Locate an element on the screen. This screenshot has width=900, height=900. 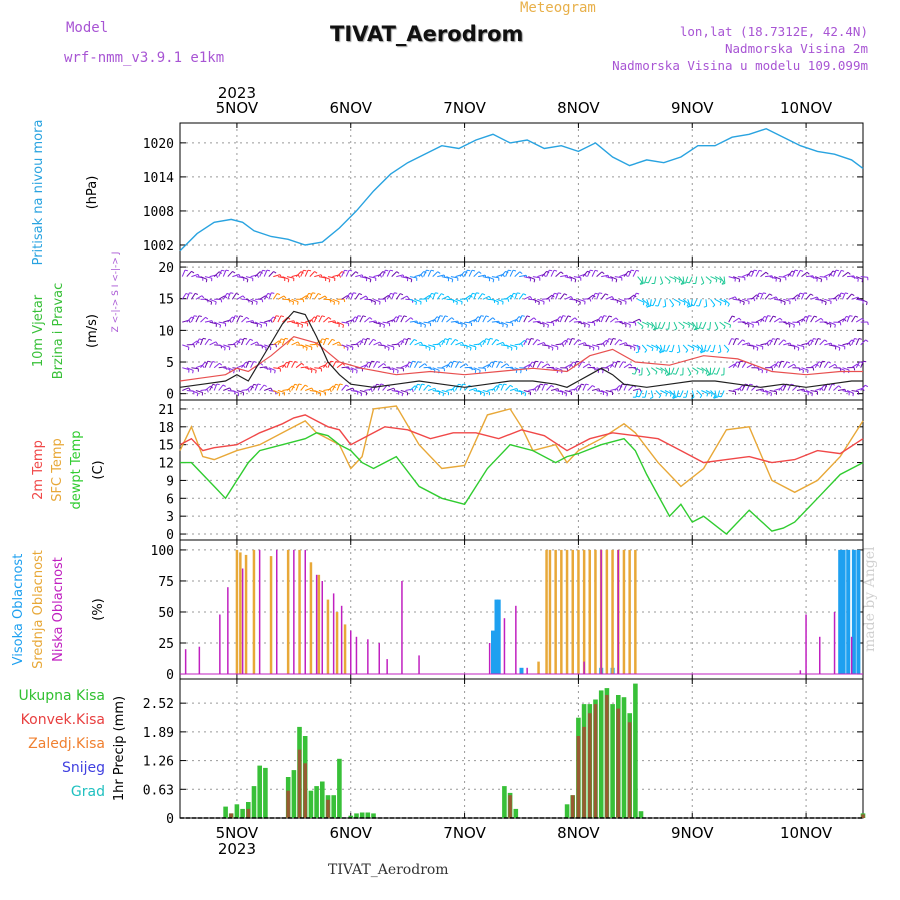
ylabel-cloud-2: Niska Oblacnost is located at coordinates (58, 609).